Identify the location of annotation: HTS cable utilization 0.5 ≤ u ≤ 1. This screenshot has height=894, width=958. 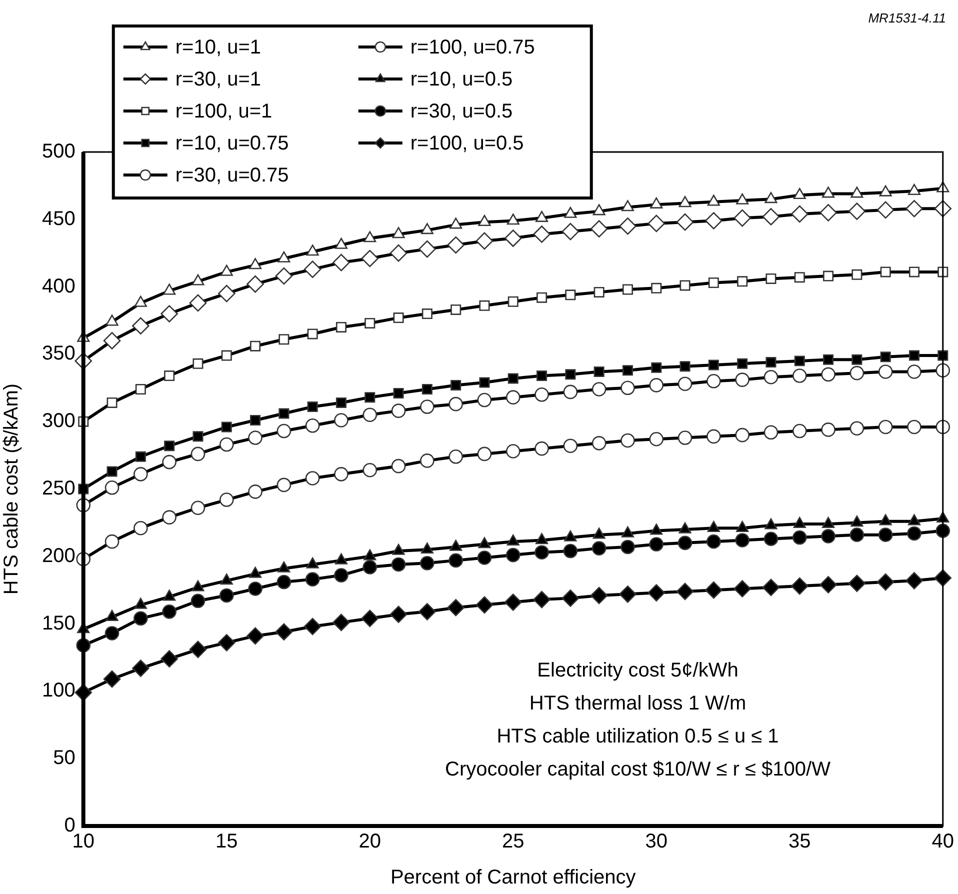
(637, 737).